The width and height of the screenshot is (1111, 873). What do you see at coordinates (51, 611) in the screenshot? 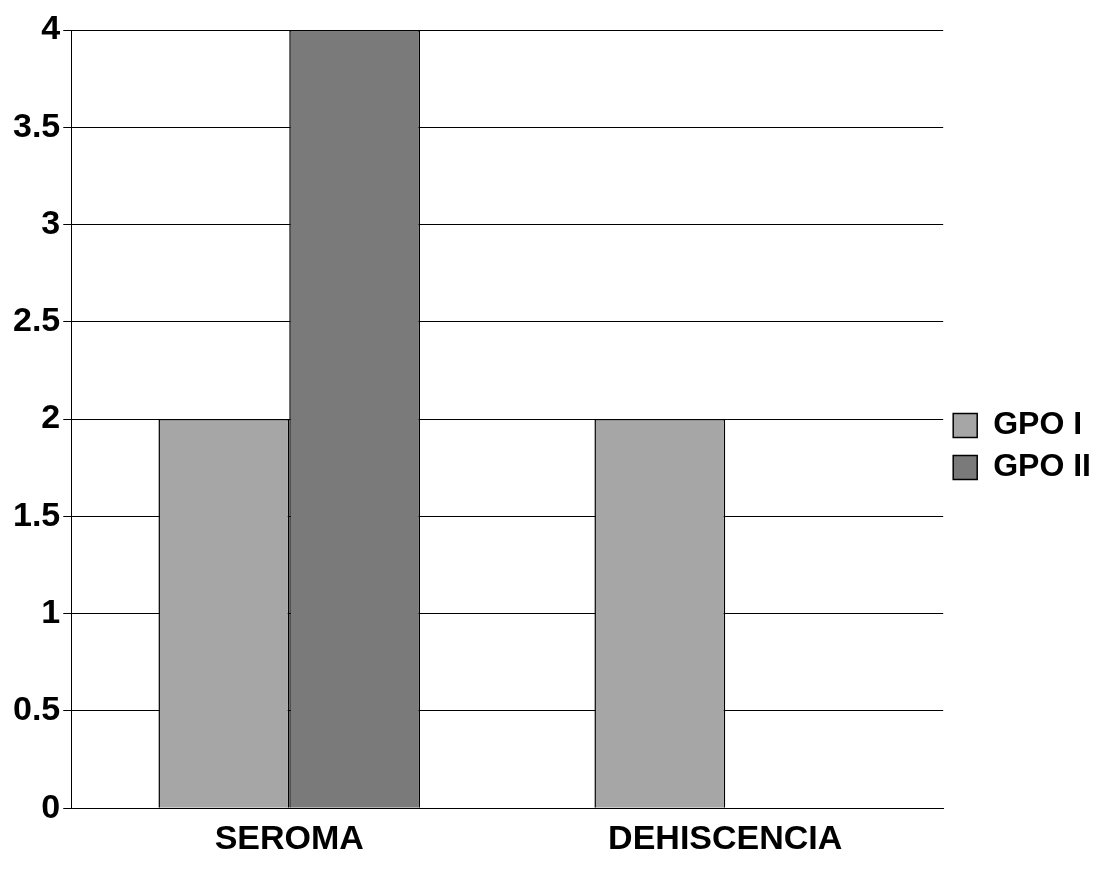
I see `y-tick-label: 1` at bounding box center [51, 611].